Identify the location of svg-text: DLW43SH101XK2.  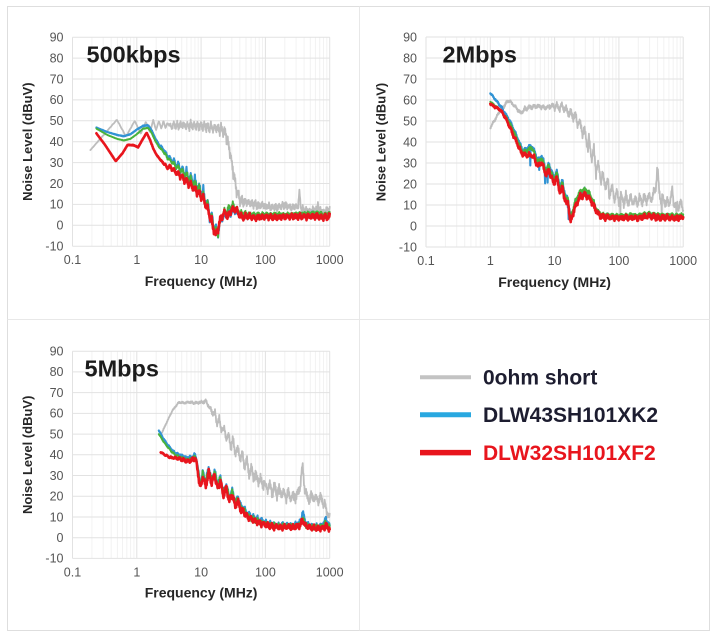
(570, 415).